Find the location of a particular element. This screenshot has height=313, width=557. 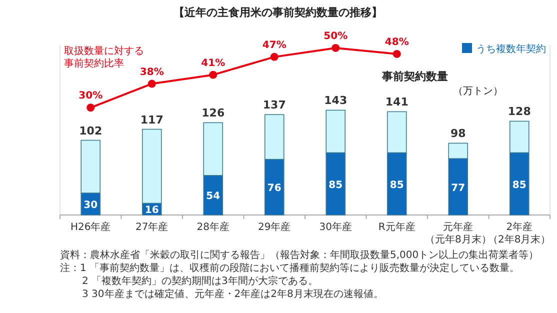

x-tick-label: R元年産 is located at coordinates (397, 227).